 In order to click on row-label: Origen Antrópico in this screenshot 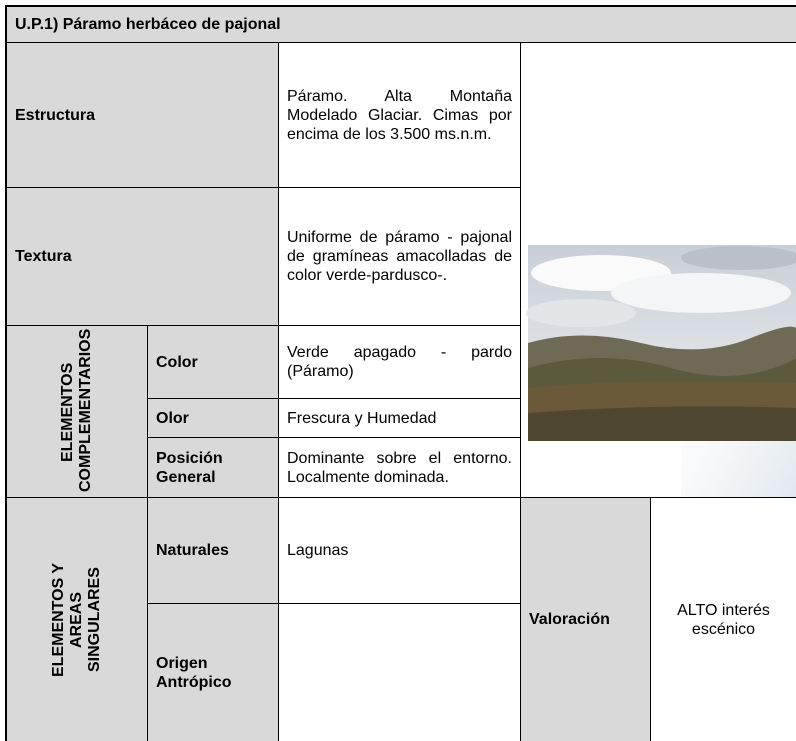, I will do `click(194, 672)`.